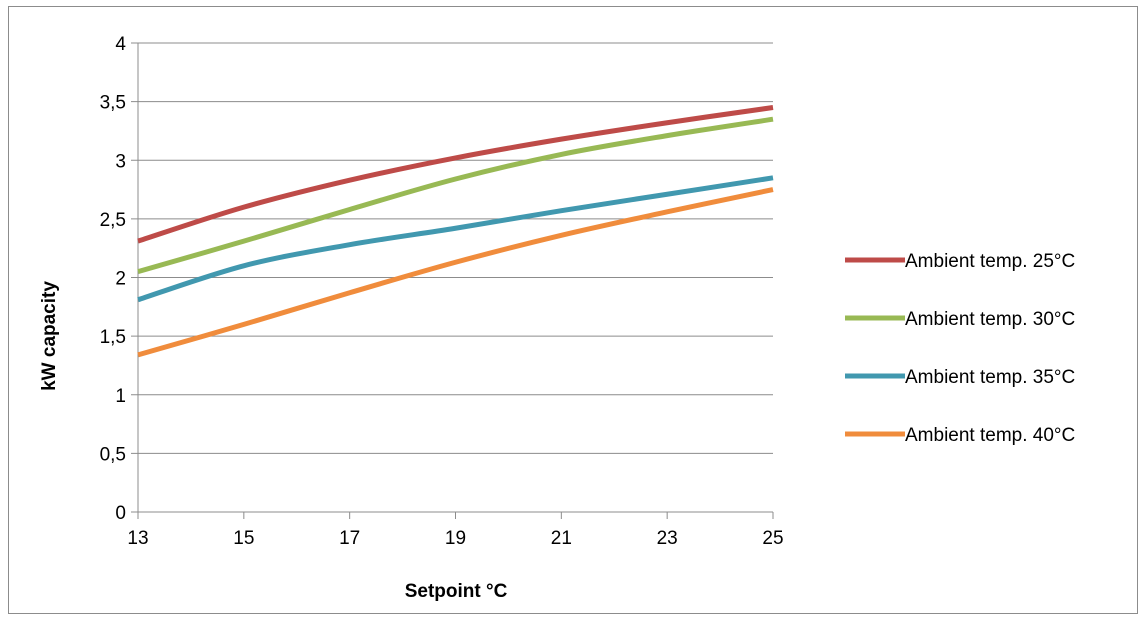 The width and height of the screenshot is (1142, 618). Describe the element at coordinates (113, 103) in the screenshot. I see `y-tick-label: 3,5` at that location.